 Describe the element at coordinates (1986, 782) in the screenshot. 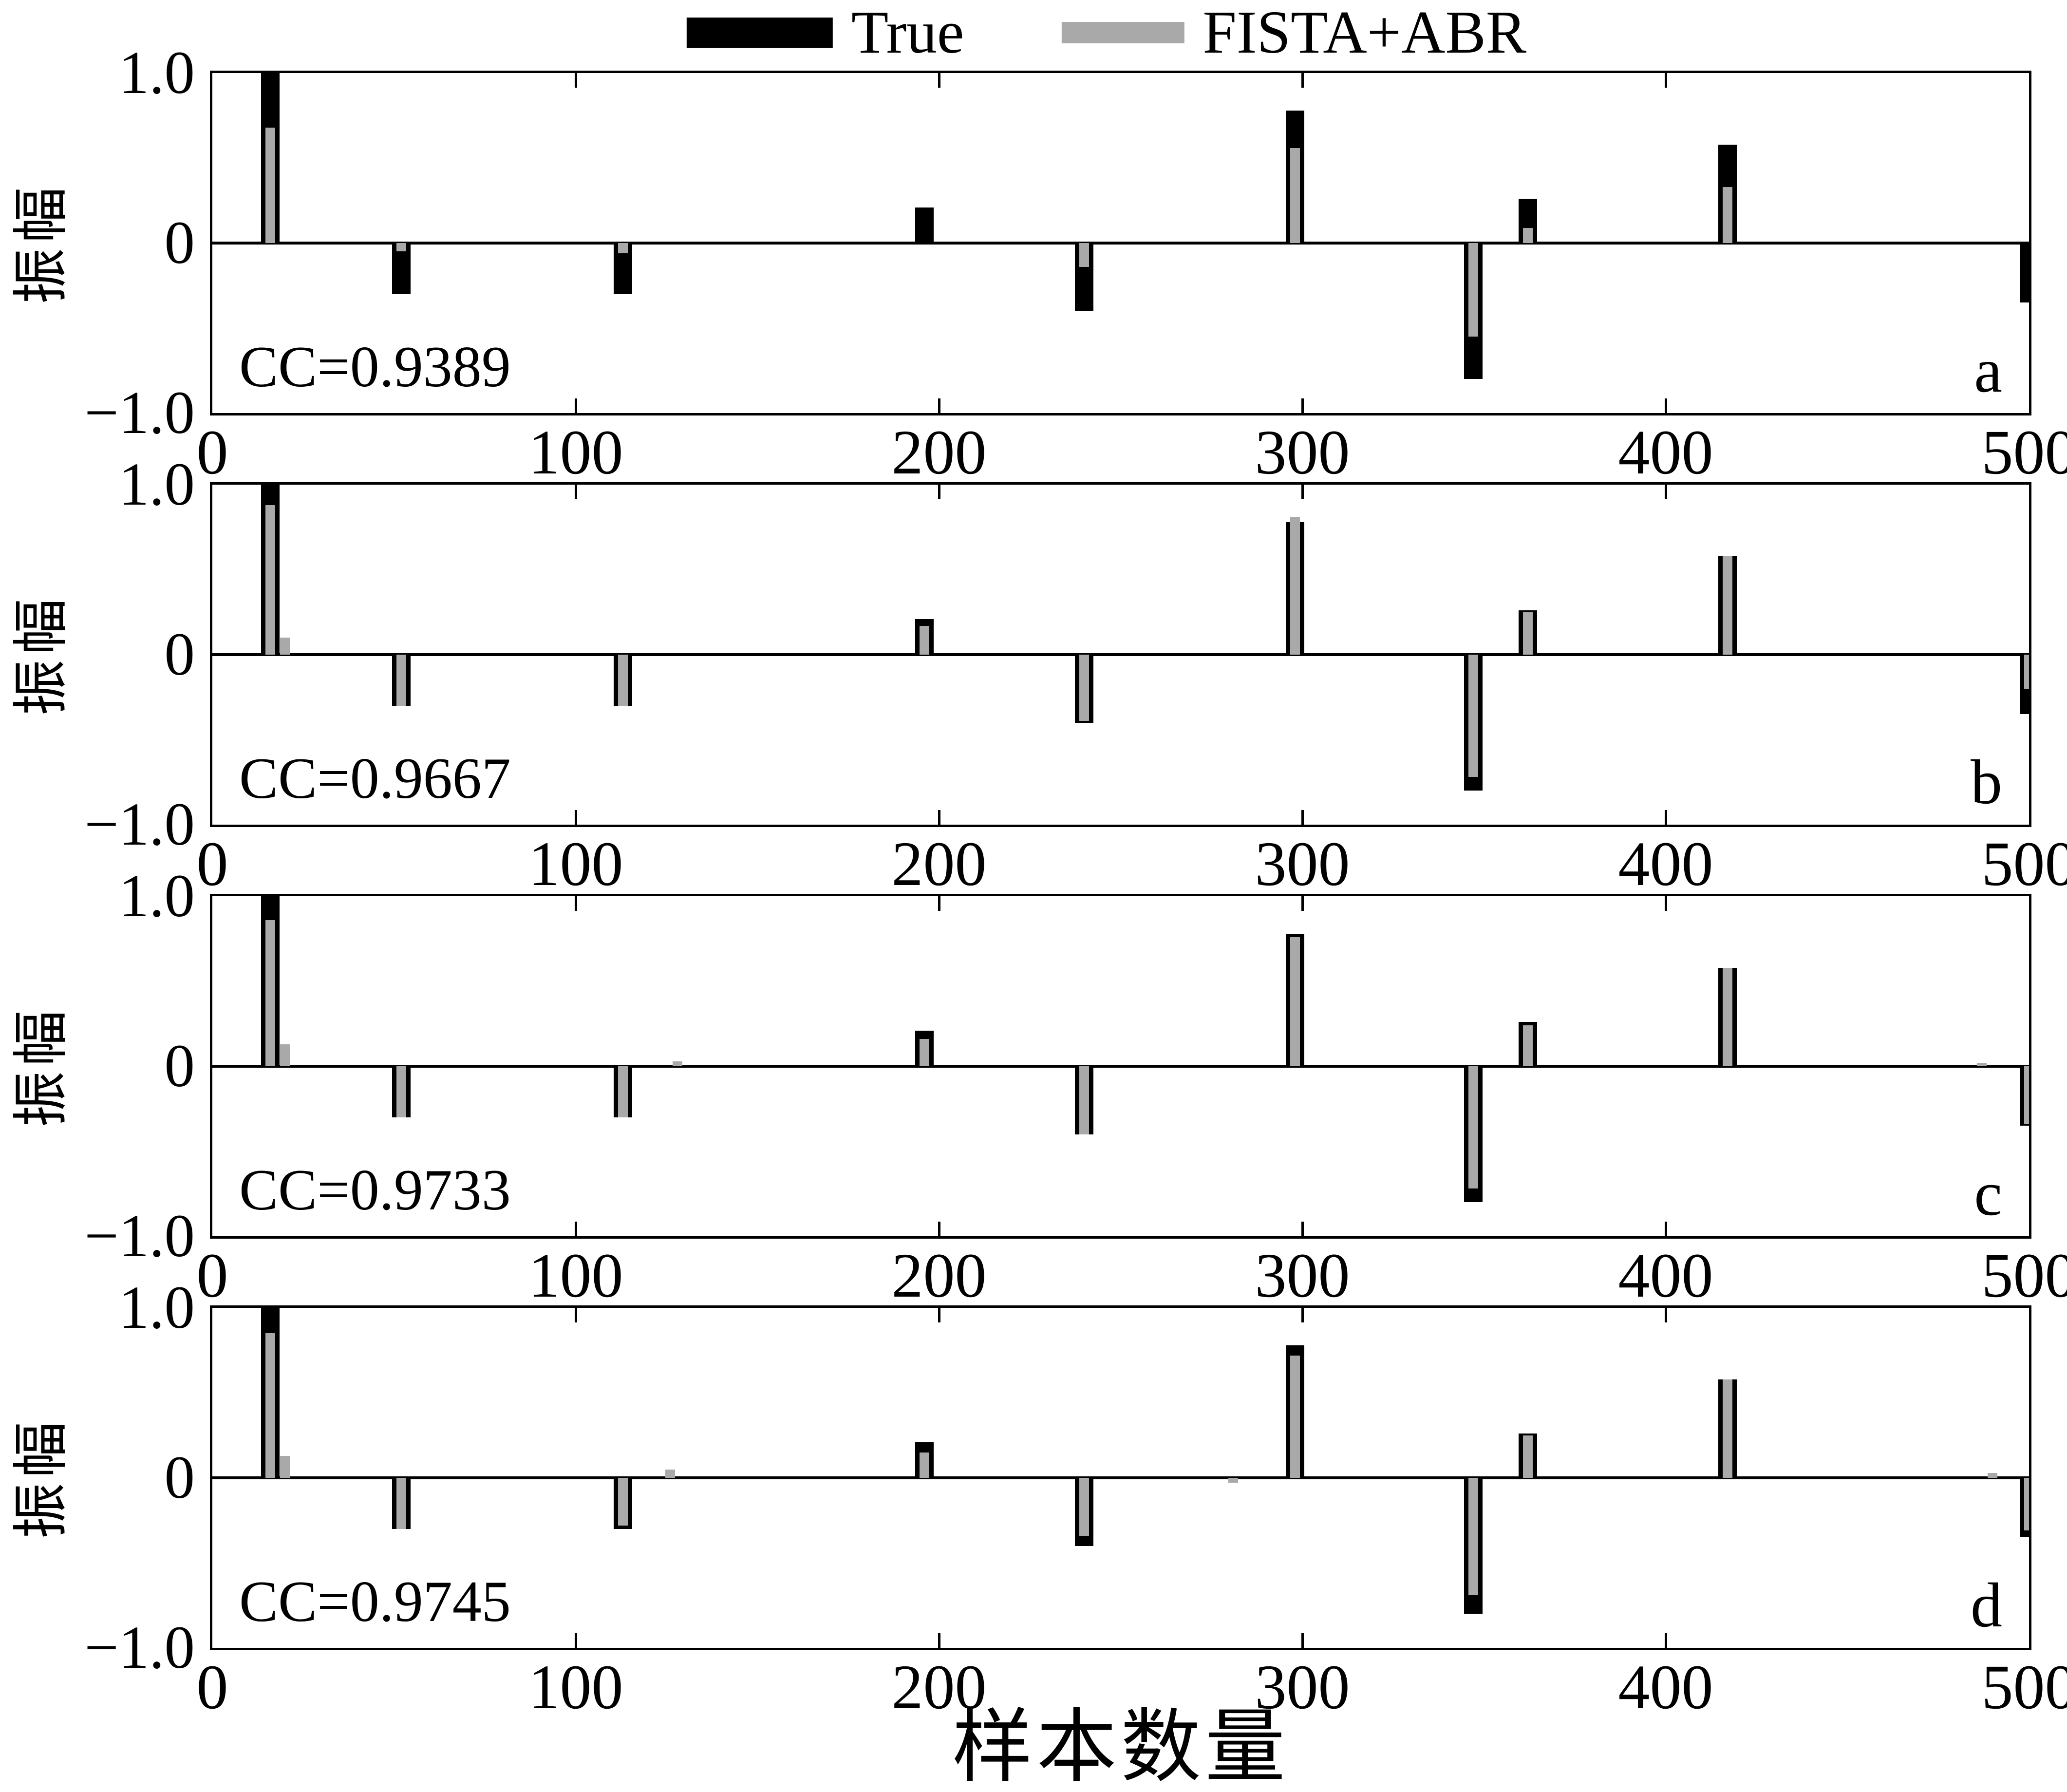

I see `panel-letter-b: b` at that location.